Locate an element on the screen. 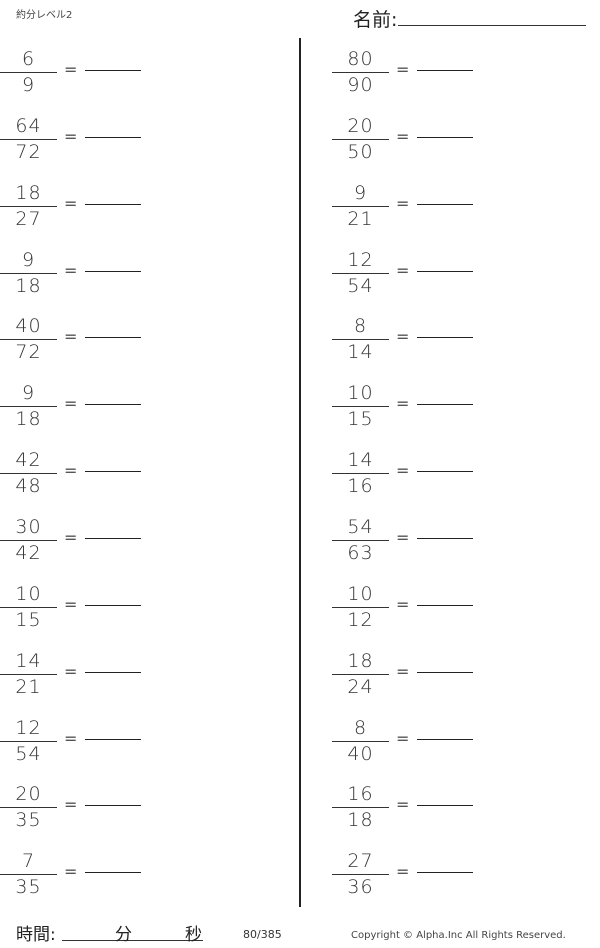 This screenshot has height=948, width=600. denominator: 12 is located at coordinates (360, 619).